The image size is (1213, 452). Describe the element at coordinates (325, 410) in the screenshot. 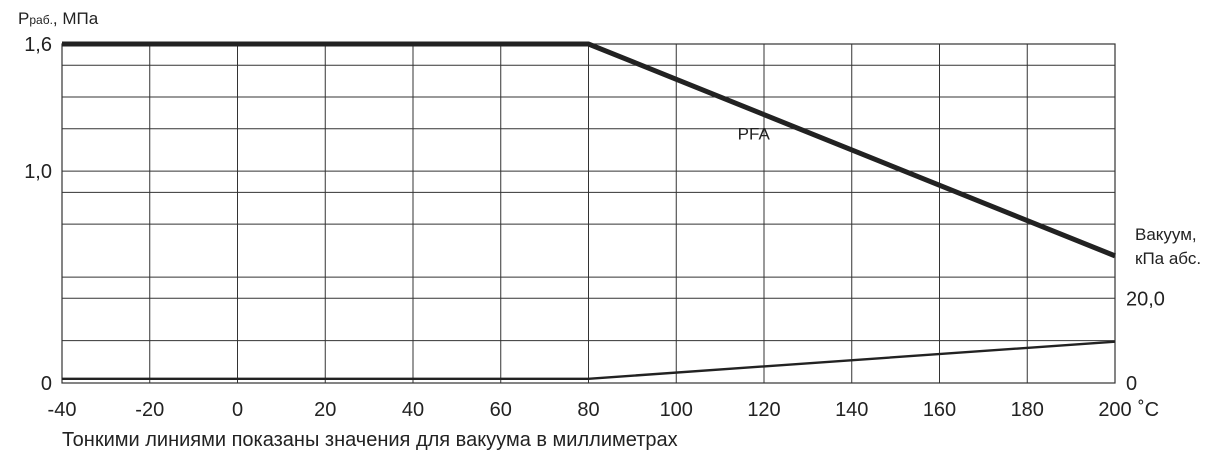

I see `x-tick-label: 20` at that location.